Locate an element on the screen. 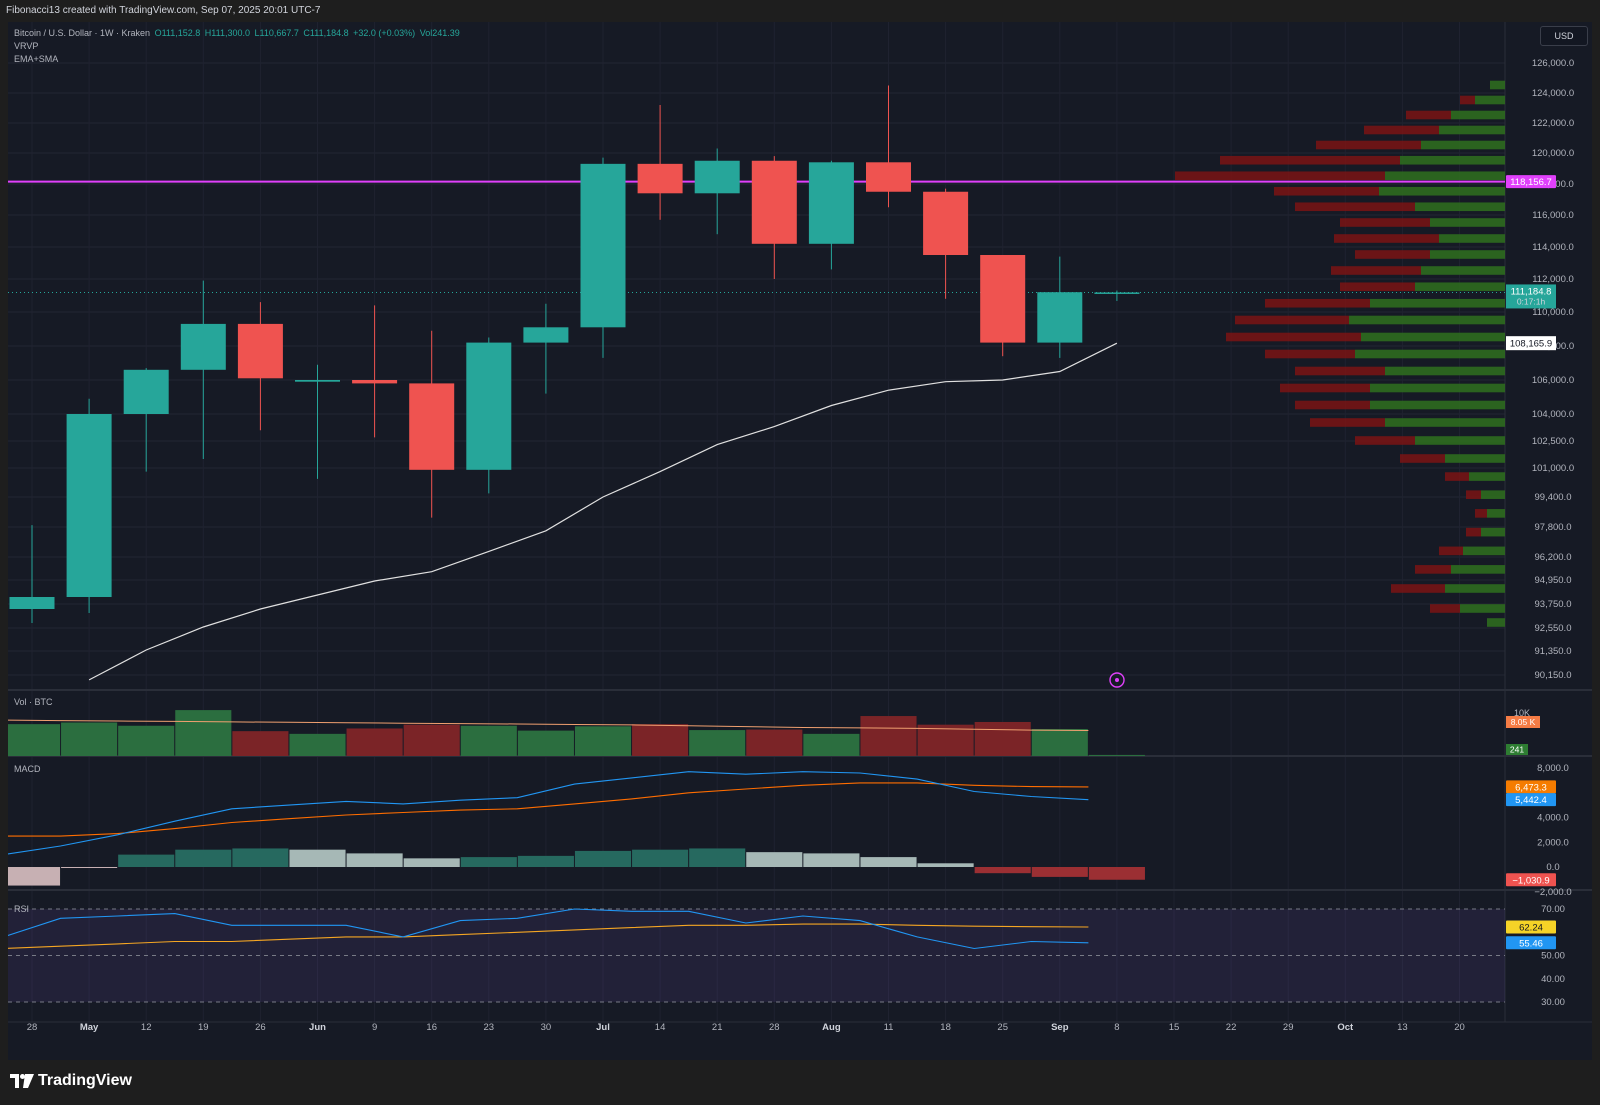 Image resolution: width=1600 pixels, height=1105 pixels. tradingview-wordmark: TradingView is located at coordinates (85, 1080).